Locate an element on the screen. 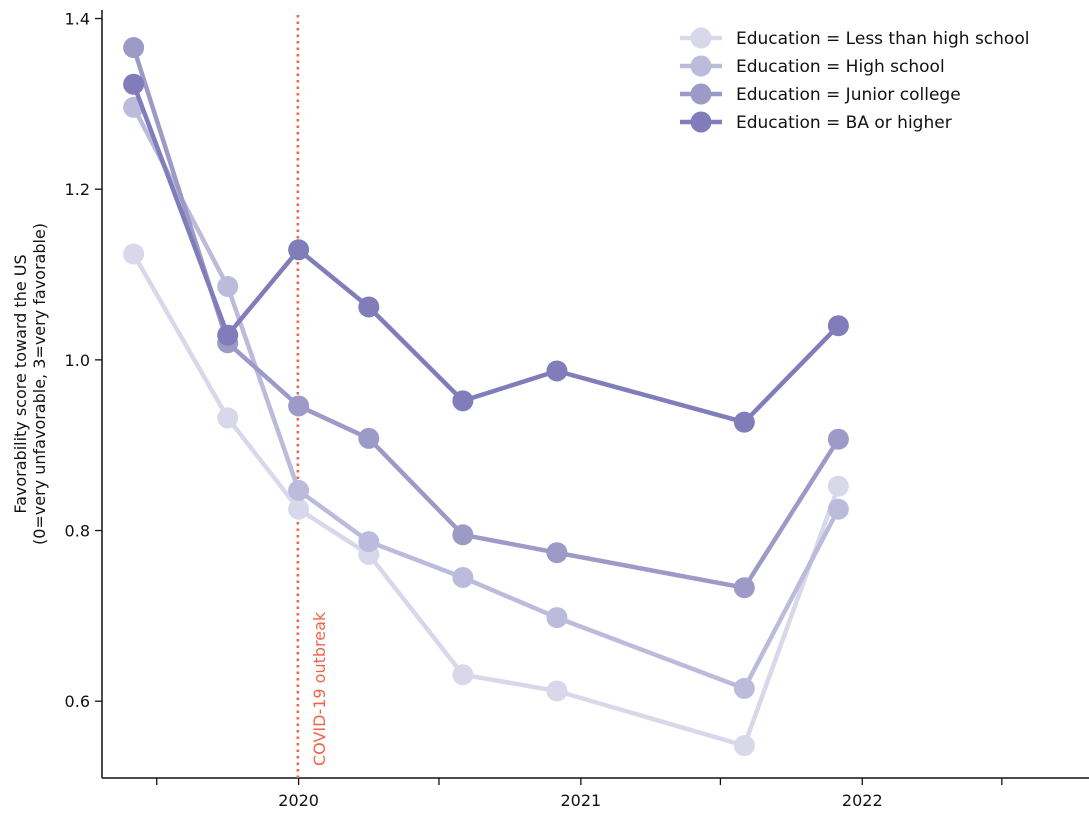 This screenshot has height=814, width=1089. legend-label: Education = Junior college is located at coordinates (848, 95).